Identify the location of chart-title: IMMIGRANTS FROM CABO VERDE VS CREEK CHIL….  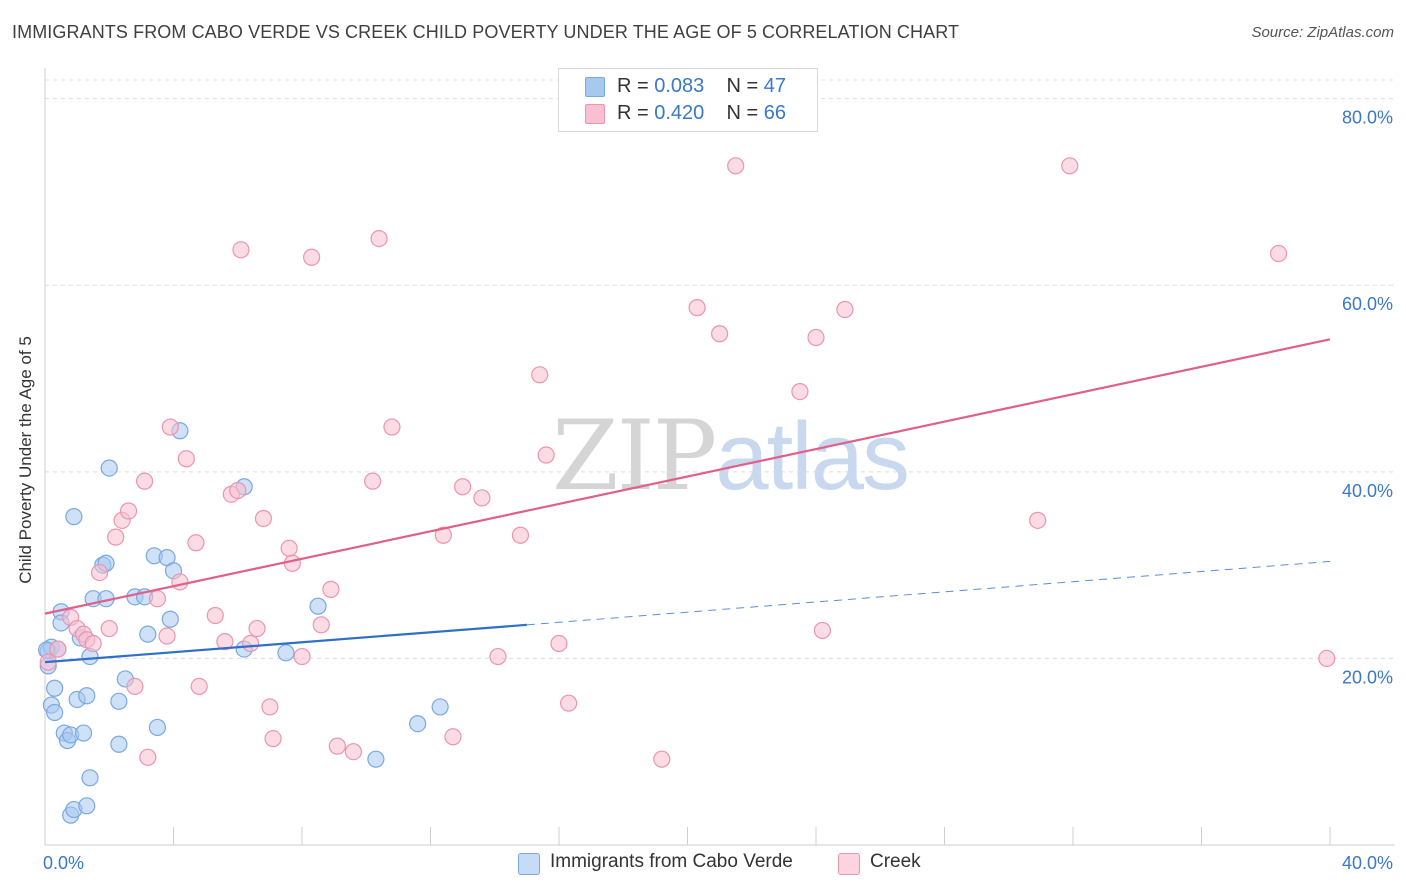
(486, 32).